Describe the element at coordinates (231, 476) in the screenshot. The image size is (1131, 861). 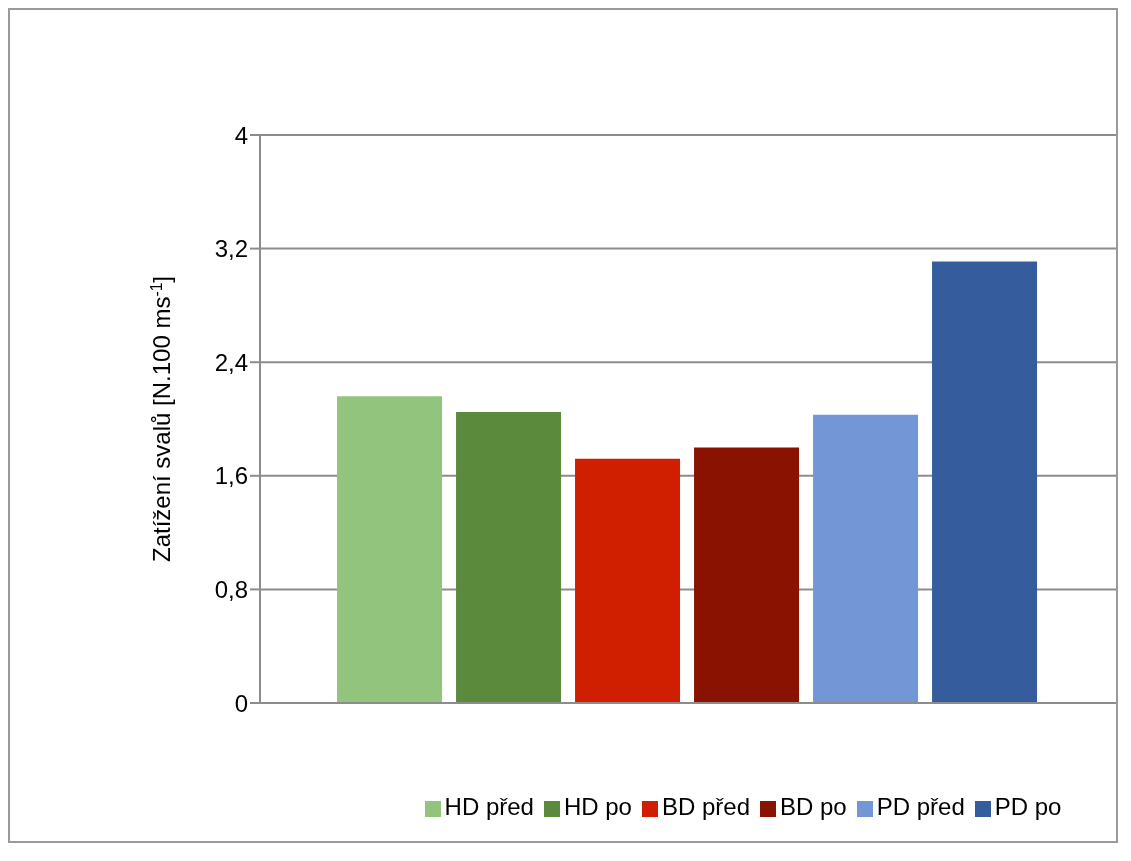
I see `y-tick-label: 1,6` at that location.